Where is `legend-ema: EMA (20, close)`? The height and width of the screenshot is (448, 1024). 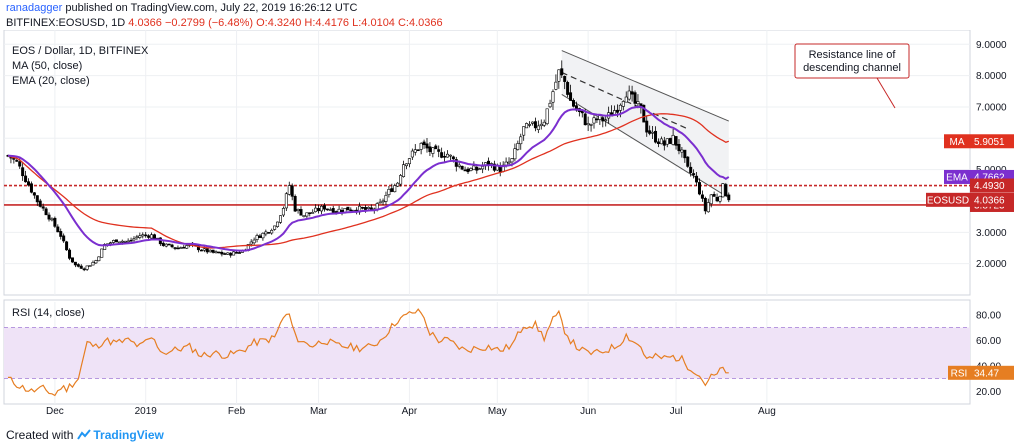 legend-ema: EMA (20, close) is located at coordinates (51, 81).